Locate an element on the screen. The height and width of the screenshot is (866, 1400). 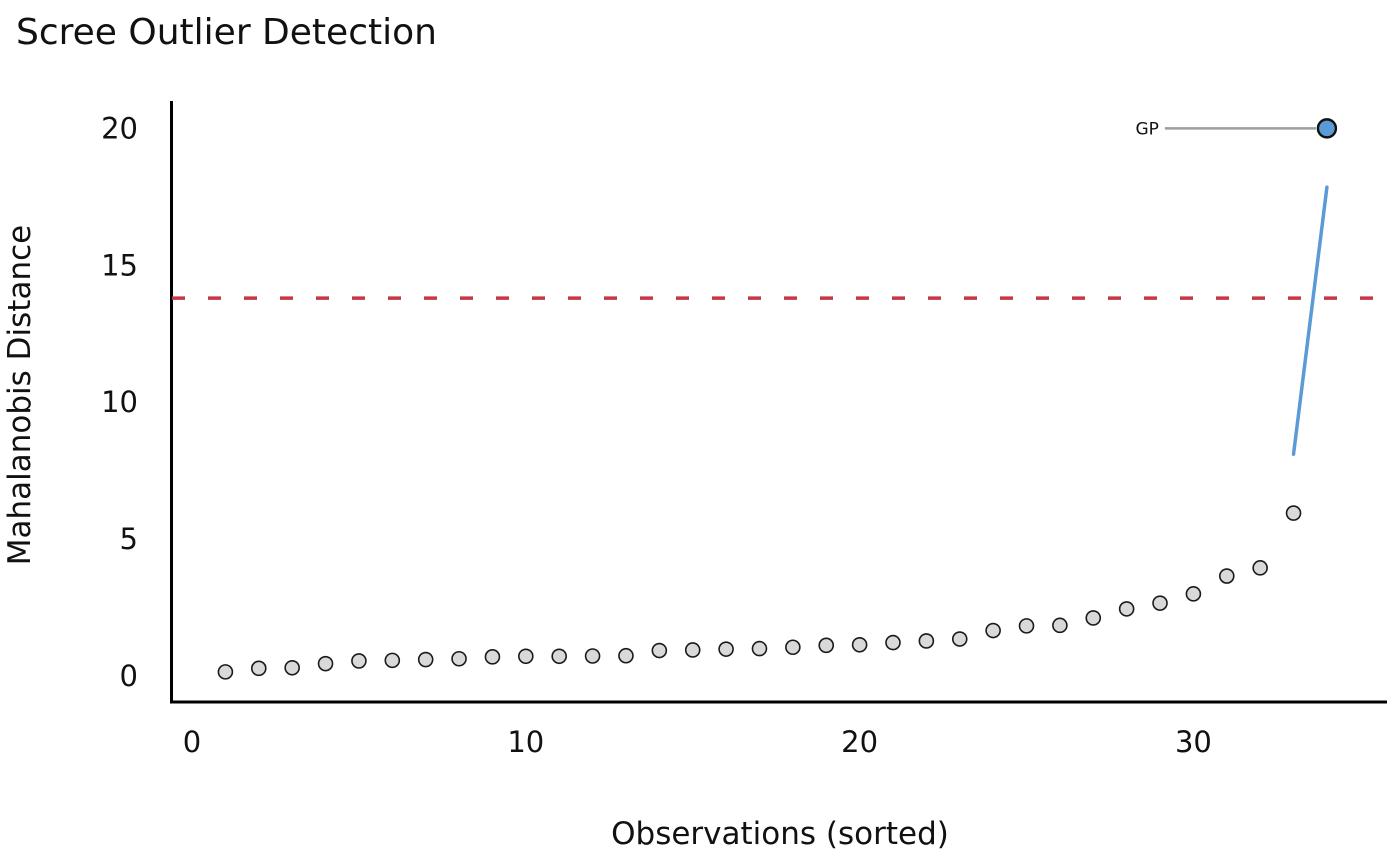
y-tick-label: 5 is located at coordinates (129, 539).